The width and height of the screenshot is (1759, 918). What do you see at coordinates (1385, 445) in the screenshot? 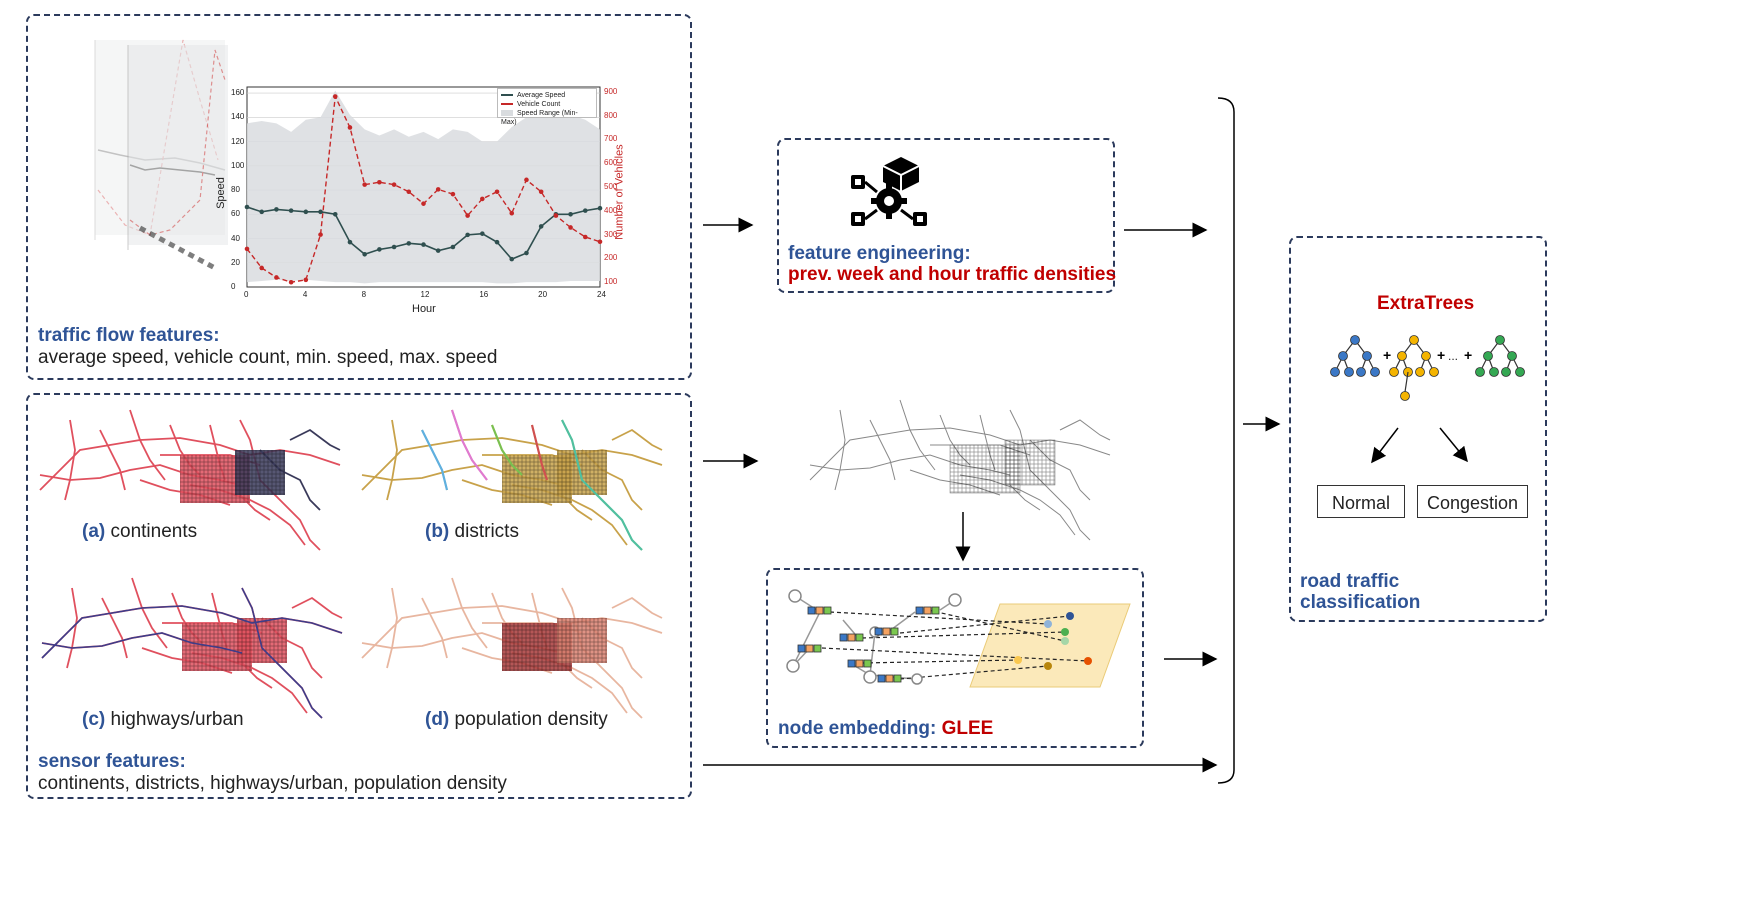
I see `arrow-to-normal` at bounding box center [1385, 445].